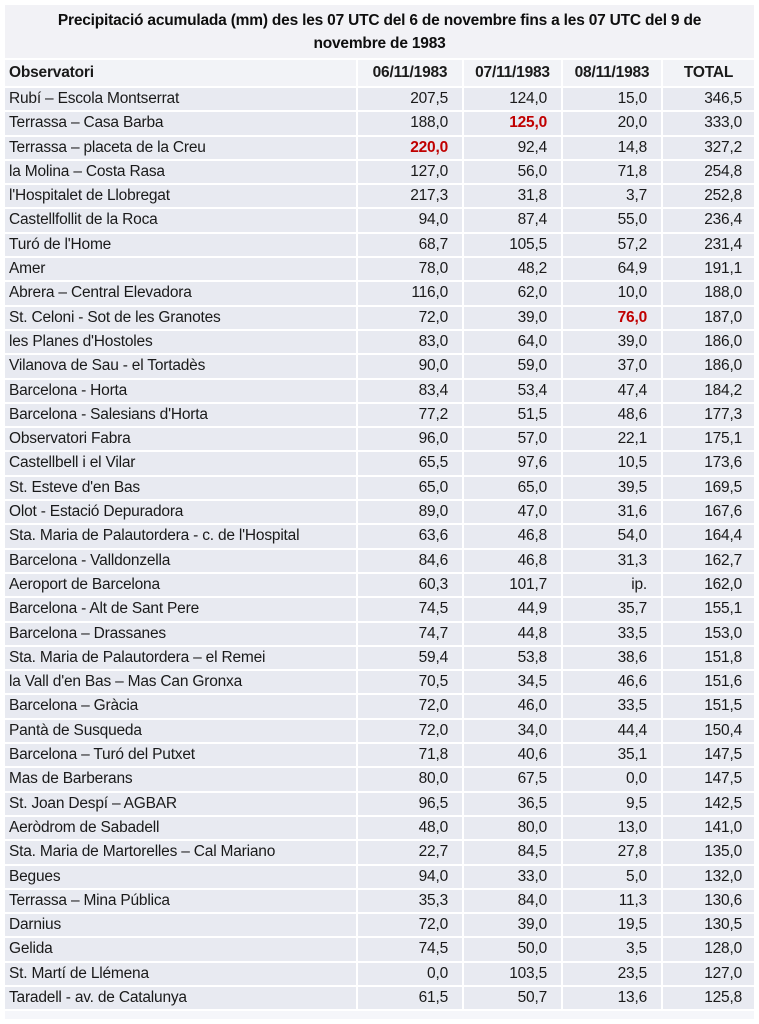 The height and width of the screenshot is (1024, 759). What do you see at coordinates (611, 366) in the screenshot?
I see `value-day3: 37,0` at bounding box center [611, 366].